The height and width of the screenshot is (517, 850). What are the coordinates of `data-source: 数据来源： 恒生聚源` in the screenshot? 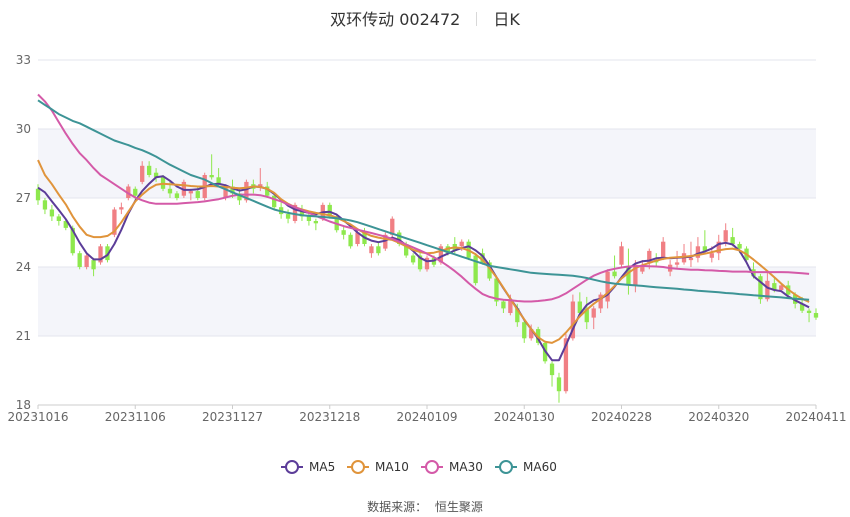 It's located at (425, 506).